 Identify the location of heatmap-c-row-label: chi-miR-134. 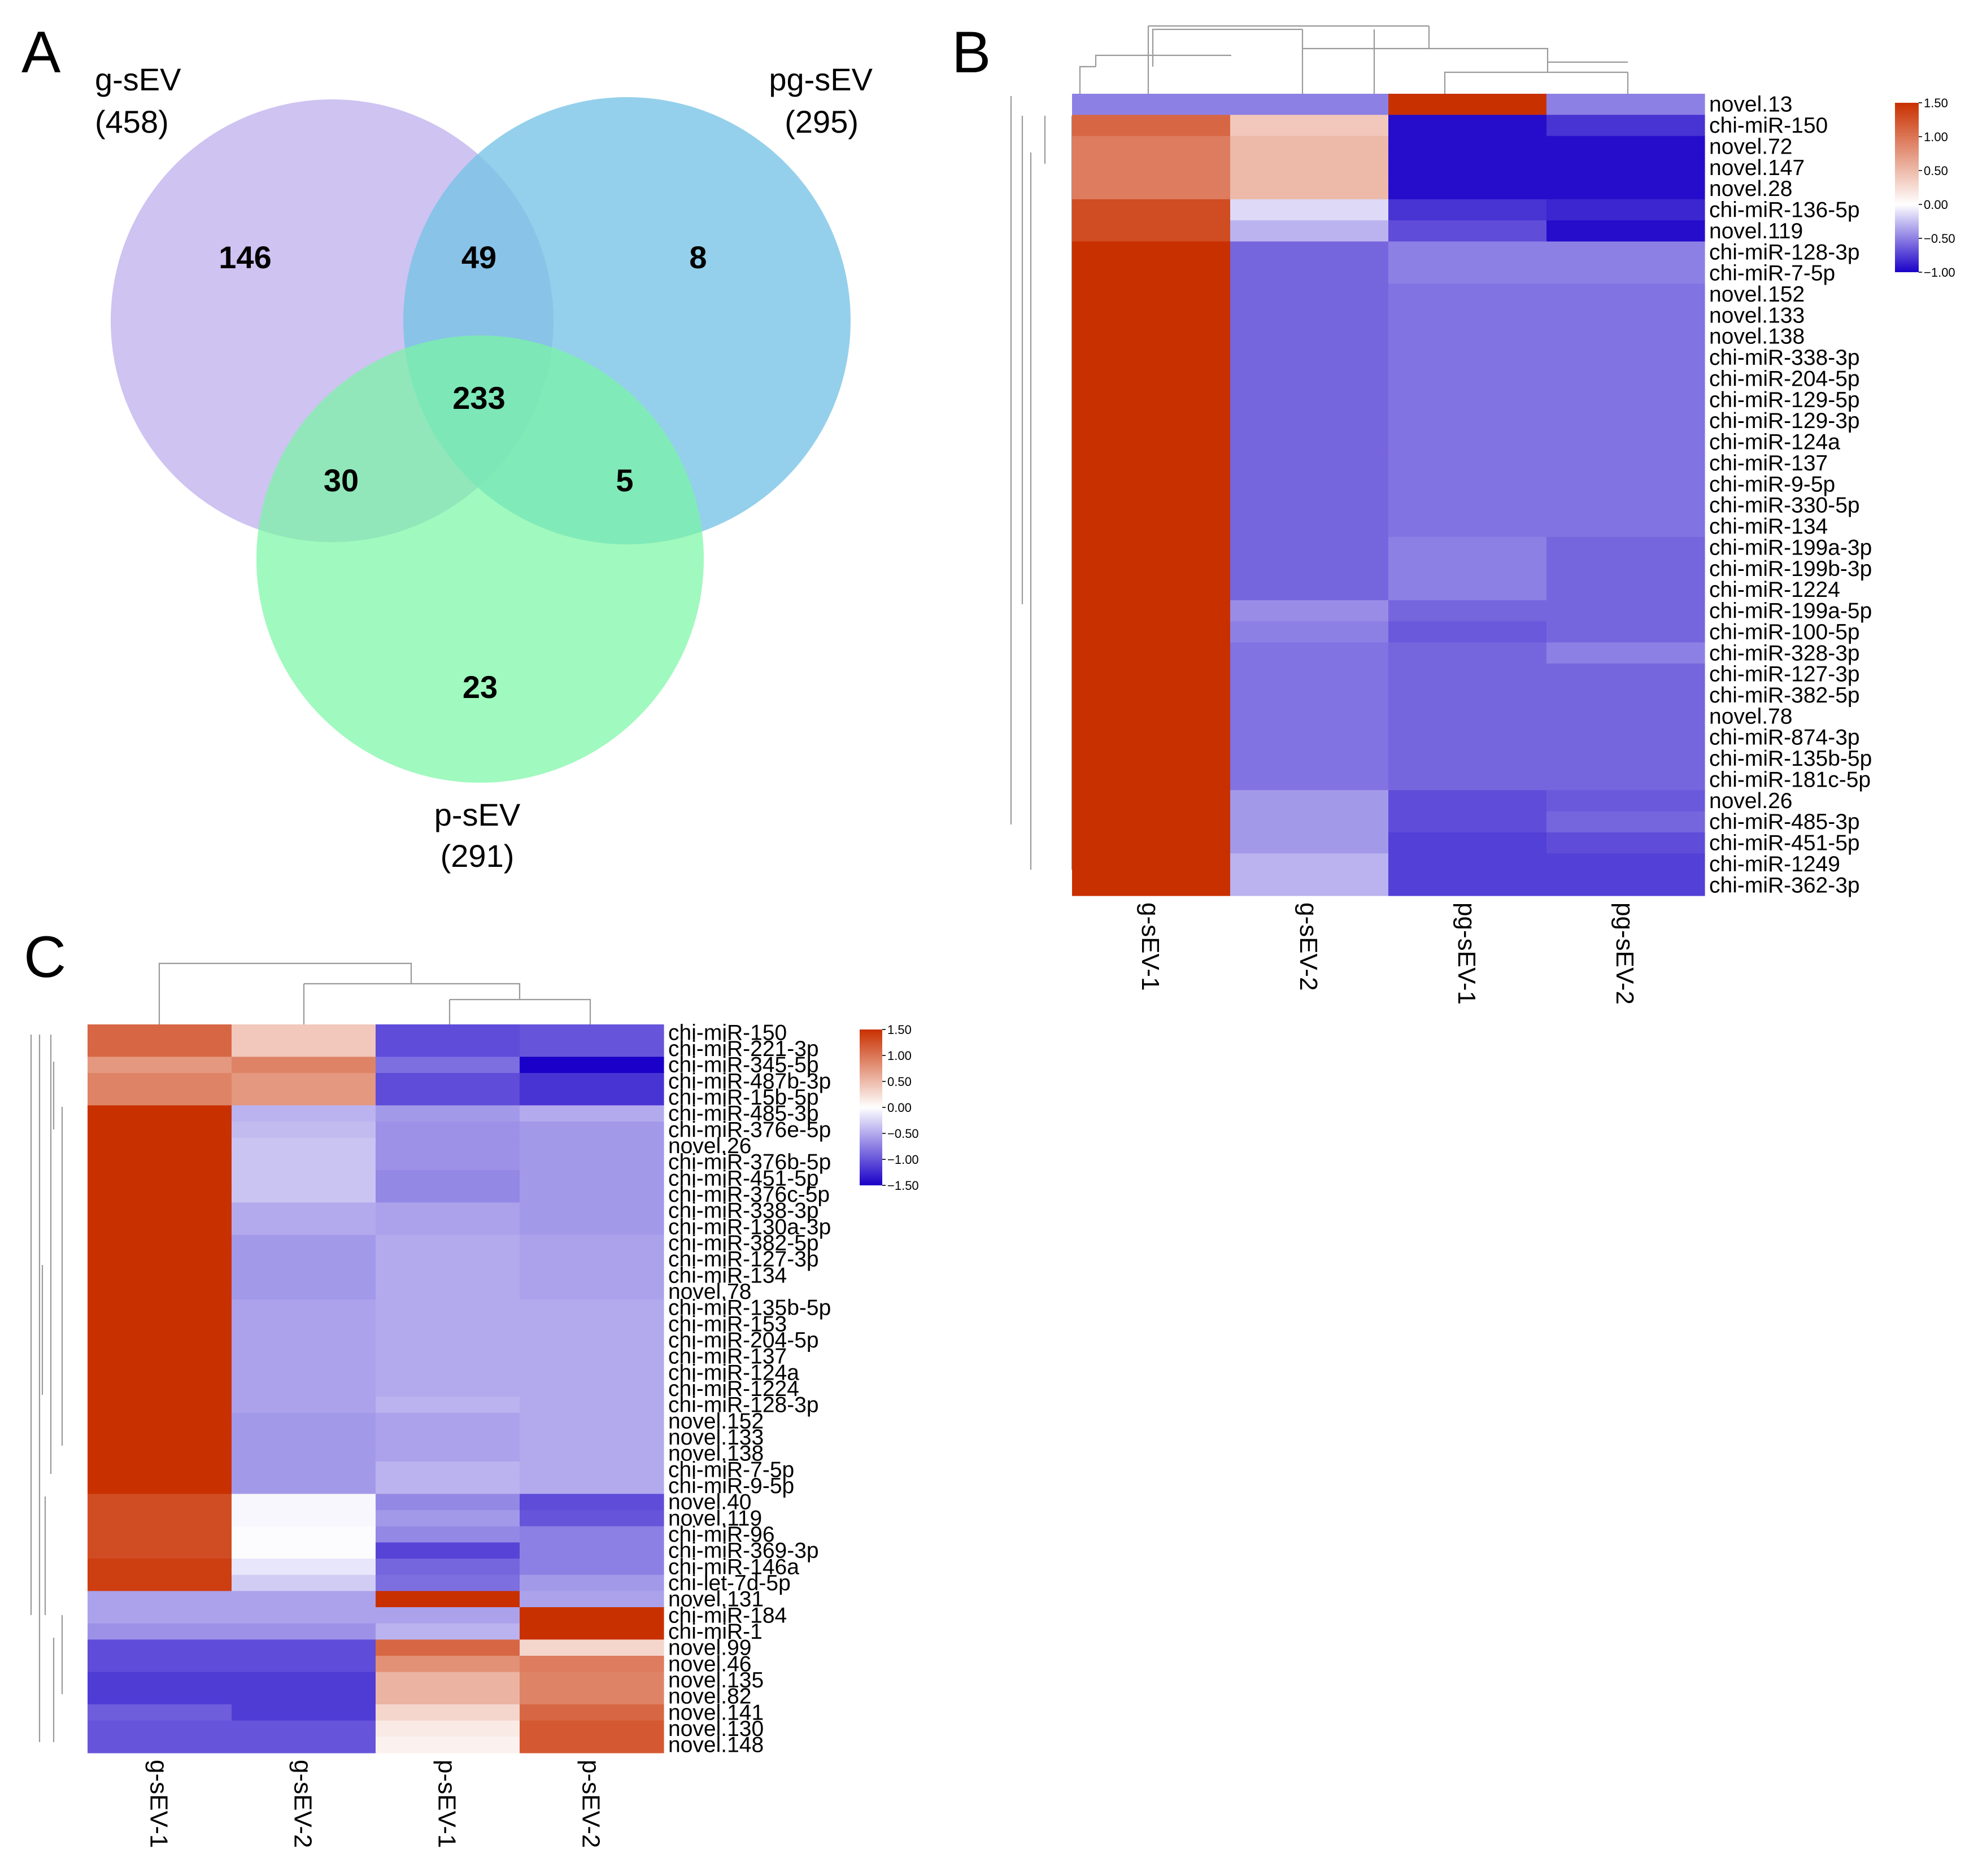
(727, 1275).